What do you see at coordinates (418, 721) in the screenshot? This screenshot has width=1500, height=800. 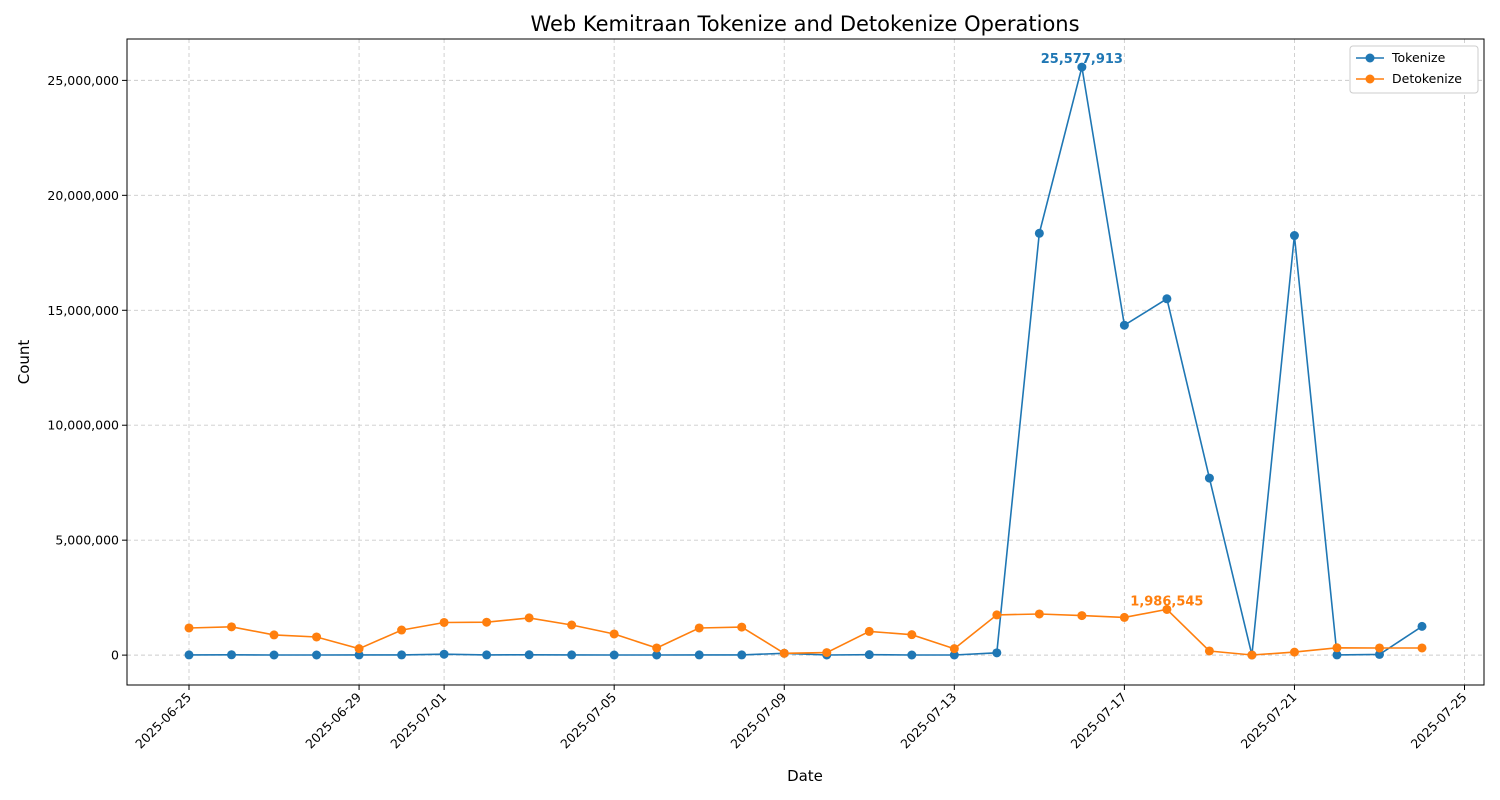 I see `x-tick-label: 2025-07-01` at bounding box center [418, 721].